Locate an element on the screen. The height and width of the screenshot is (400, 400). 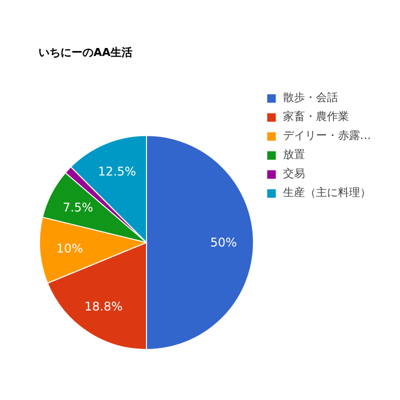
chart-title: いちにーのAA生活 is located at coordinates (85, 52).